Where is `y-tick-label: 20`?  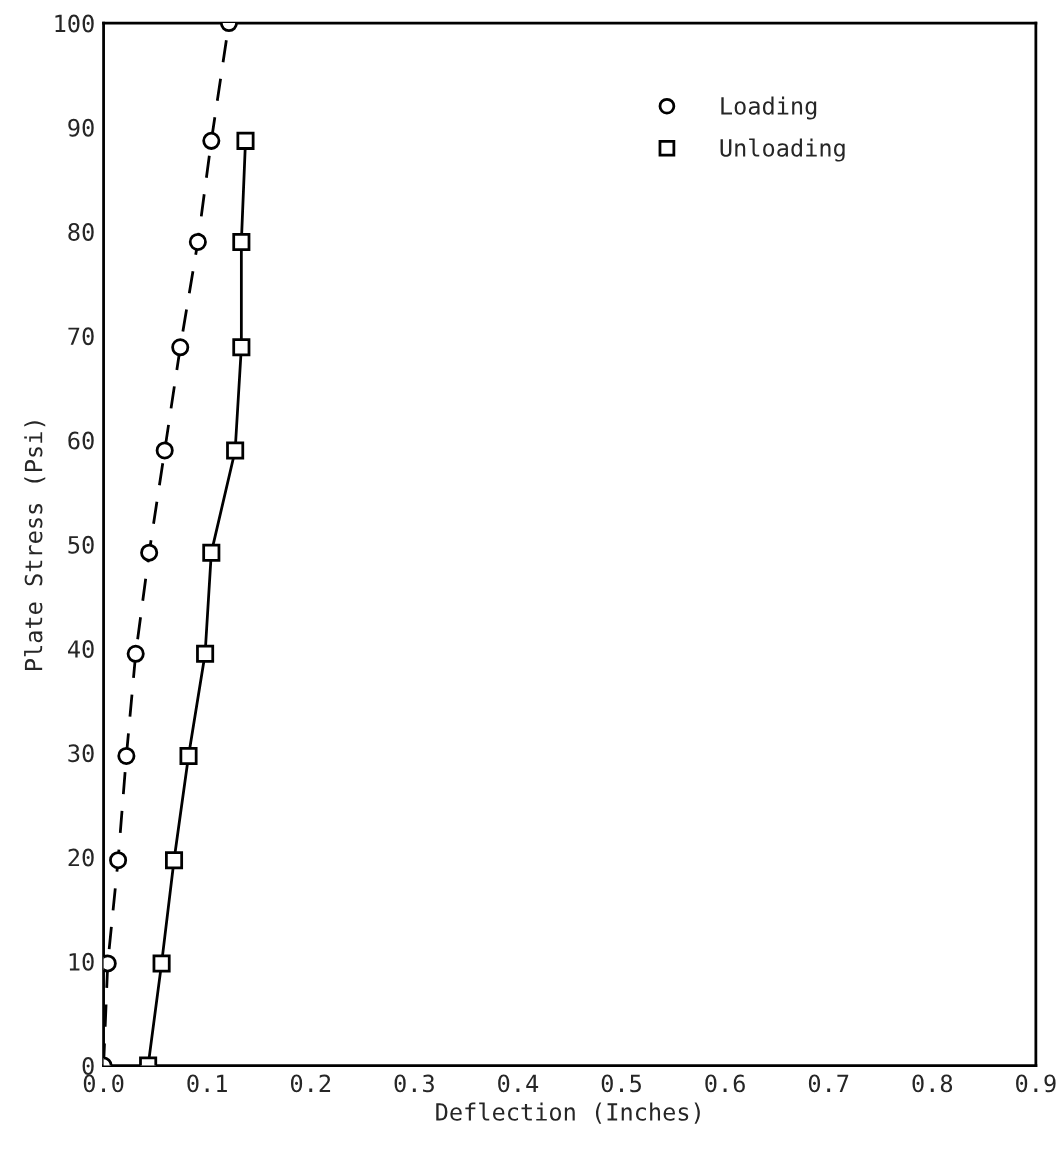 y-tick-label: 20 is located at coordinates (81, 857).